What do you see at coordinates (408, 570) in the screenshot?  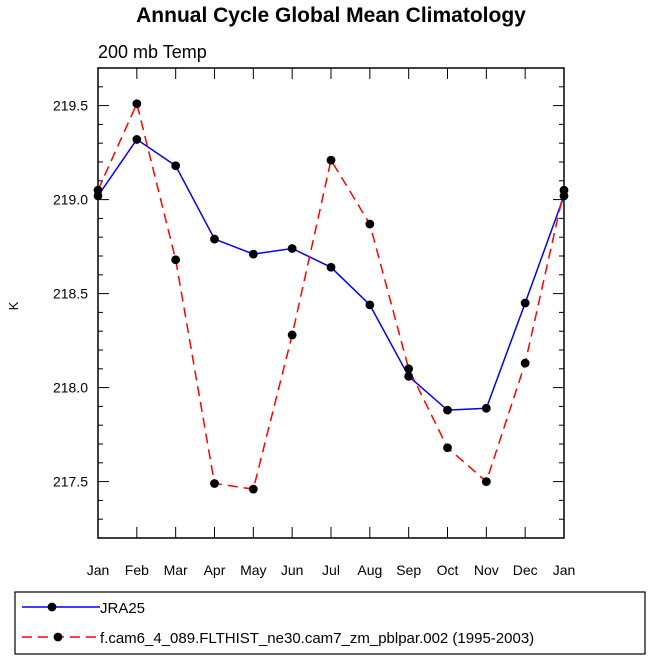 I see `x-tick-label: Sep` at bounding box center [408, 570].